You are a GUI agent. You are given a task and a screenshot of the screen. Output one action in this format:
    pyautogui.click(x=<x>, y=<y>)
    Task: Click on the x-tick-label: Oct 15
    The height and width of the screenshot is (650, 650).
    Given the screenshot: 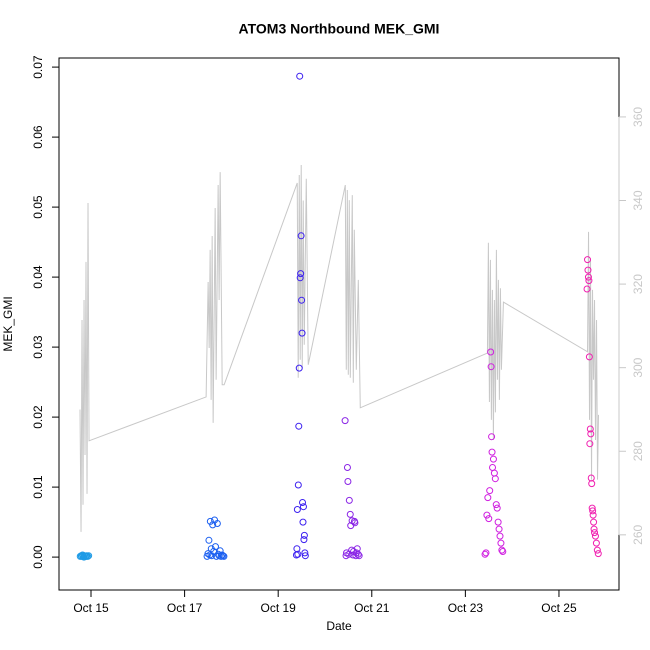 What is the action you would take?
    pyautogui.click(x=91, y=608)
    